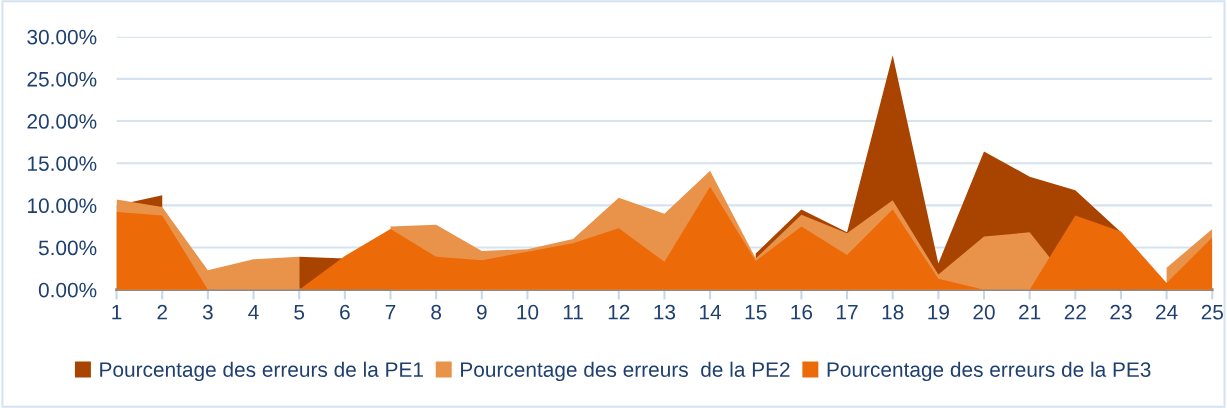  Describe the element at coordinates (207, 312) in the screenshot. I see `x-tick-label: 3` at that location.